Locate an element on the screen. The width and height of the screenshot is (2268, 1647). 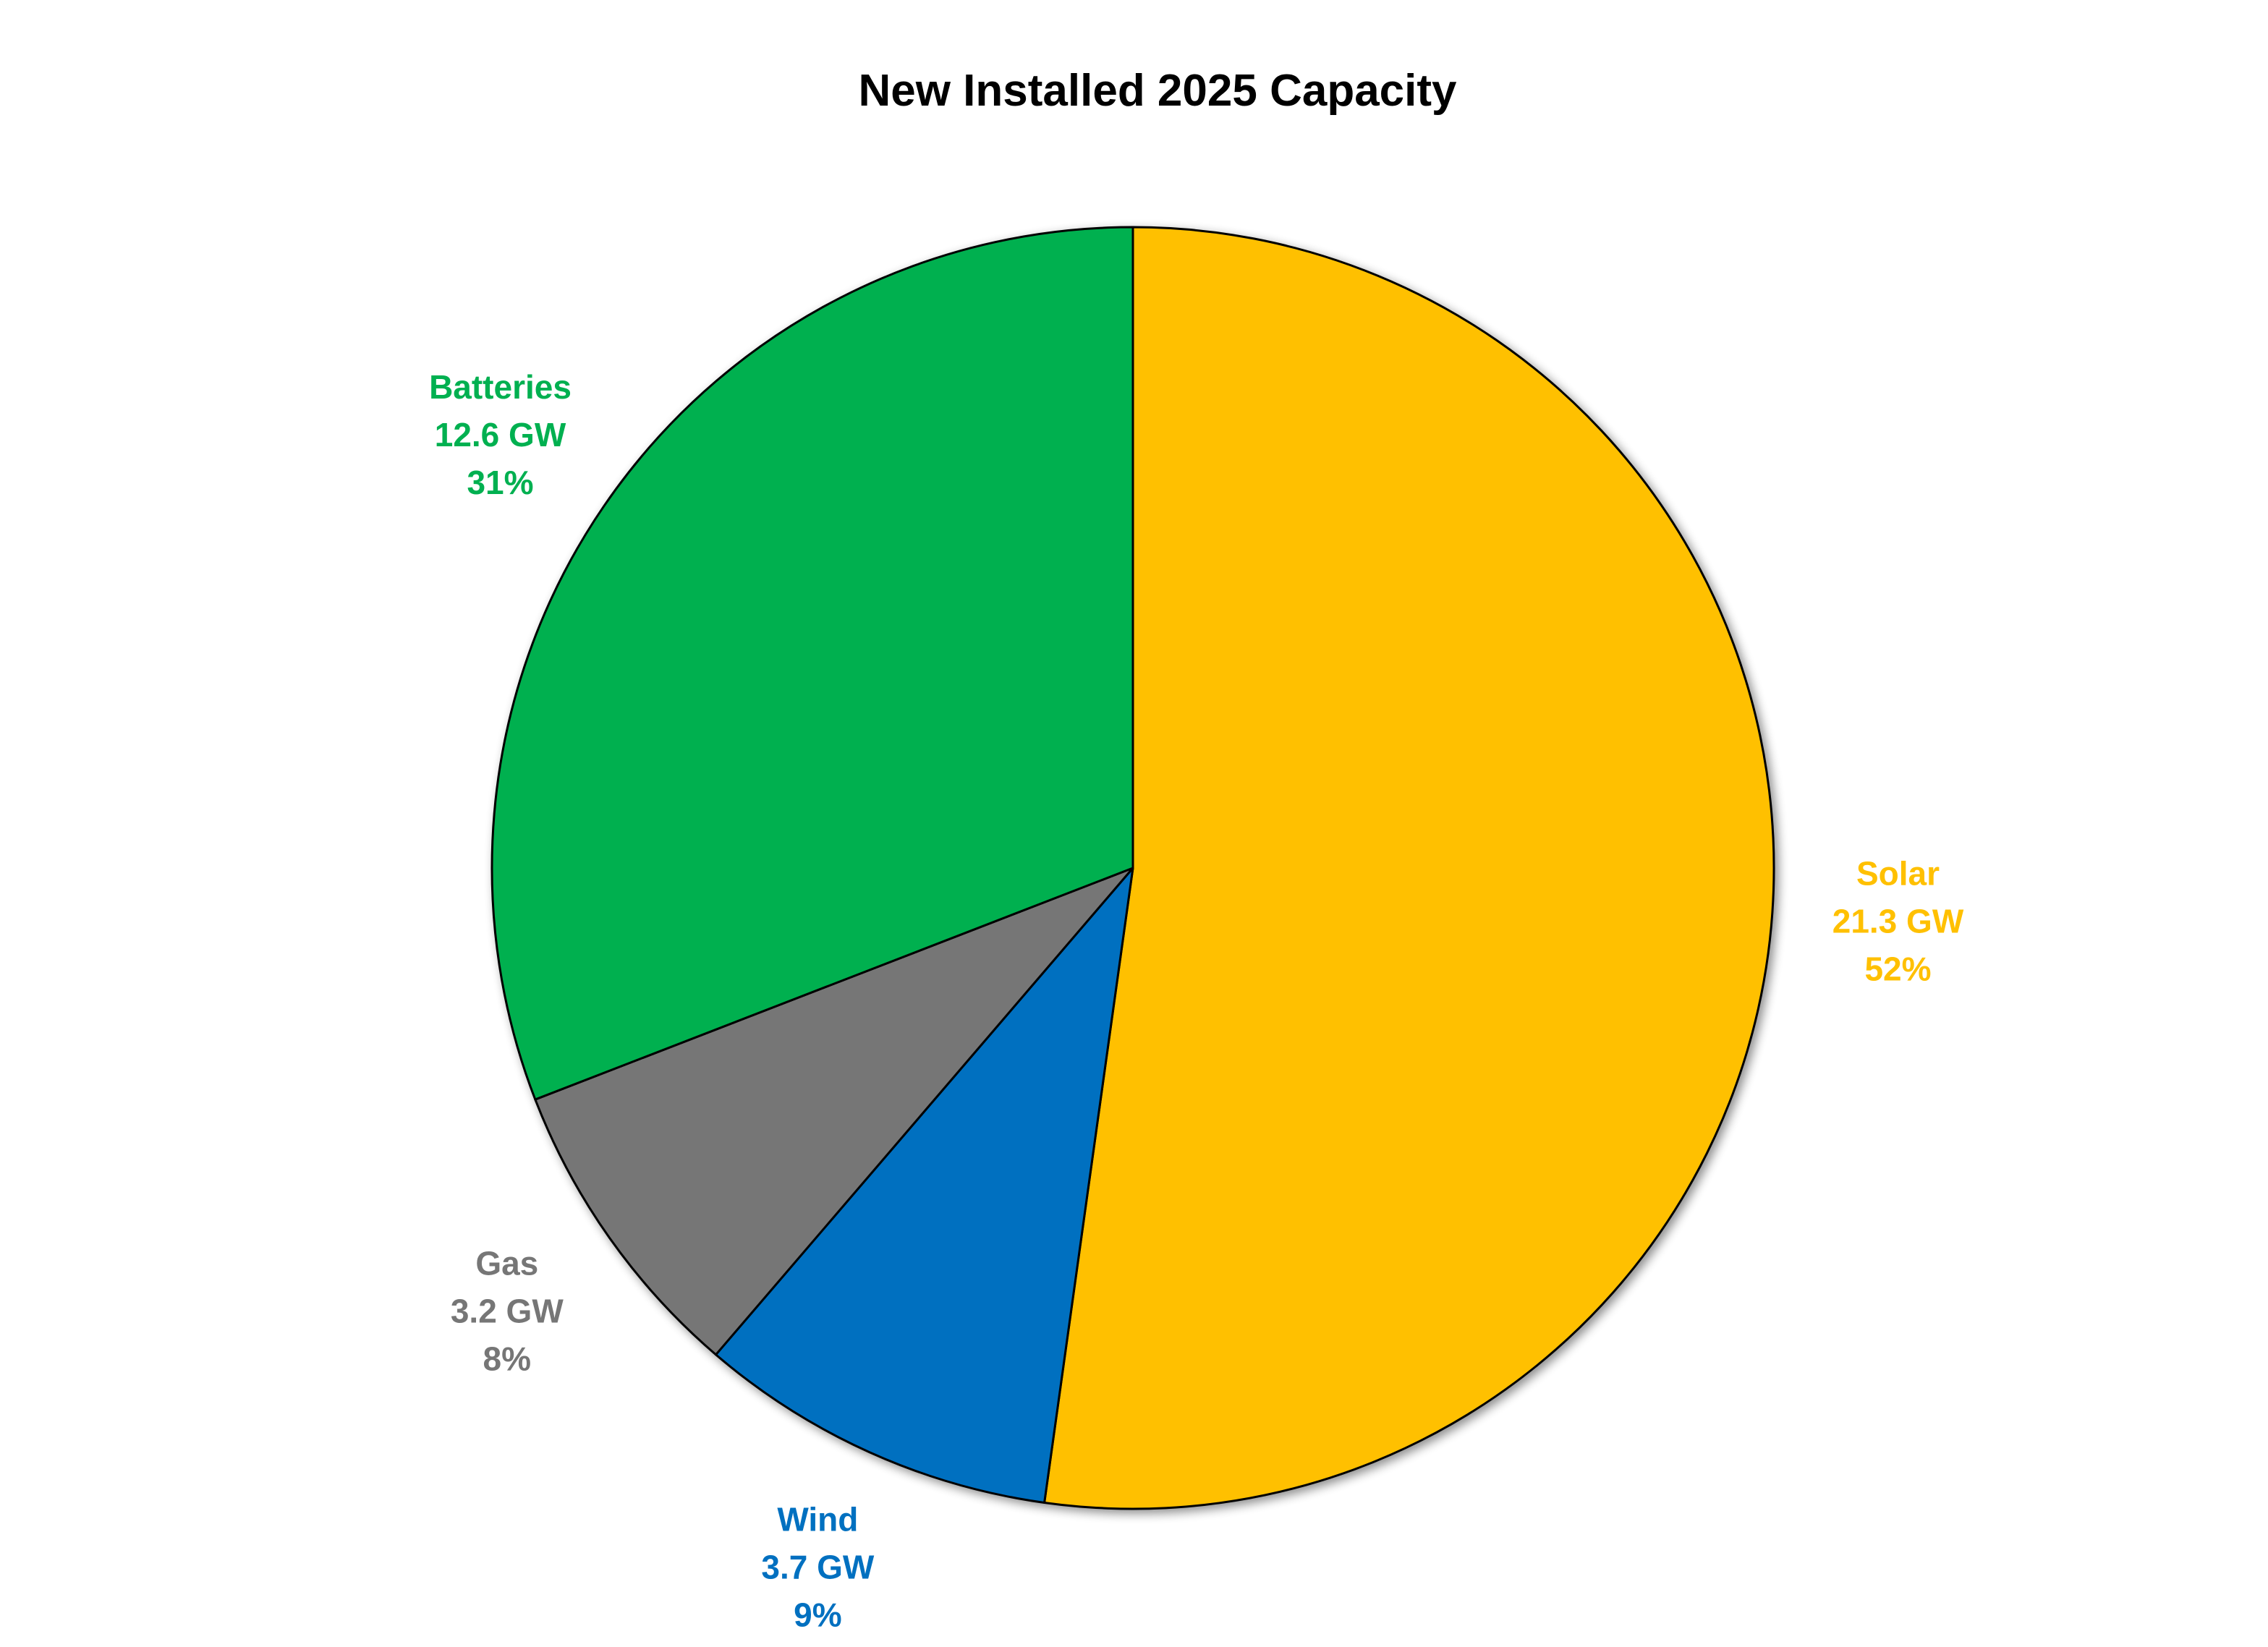
slice-label-gas-name: Gas is located at coordinates (506, 1263).